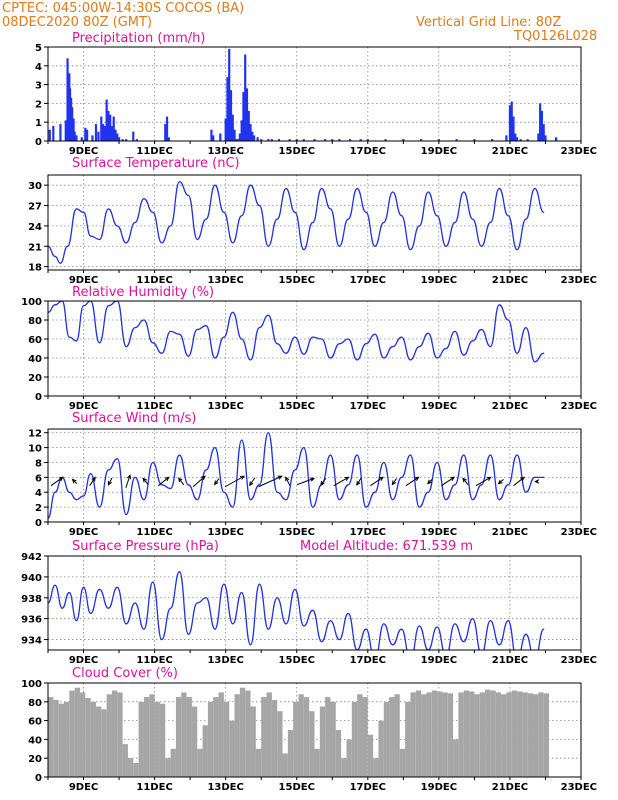 This screenshot has width=618, height=800. Describe the element at coordinates (579, 280) in the screenshot. I see `xtick-label-temp-7: 23DEC` at that location.